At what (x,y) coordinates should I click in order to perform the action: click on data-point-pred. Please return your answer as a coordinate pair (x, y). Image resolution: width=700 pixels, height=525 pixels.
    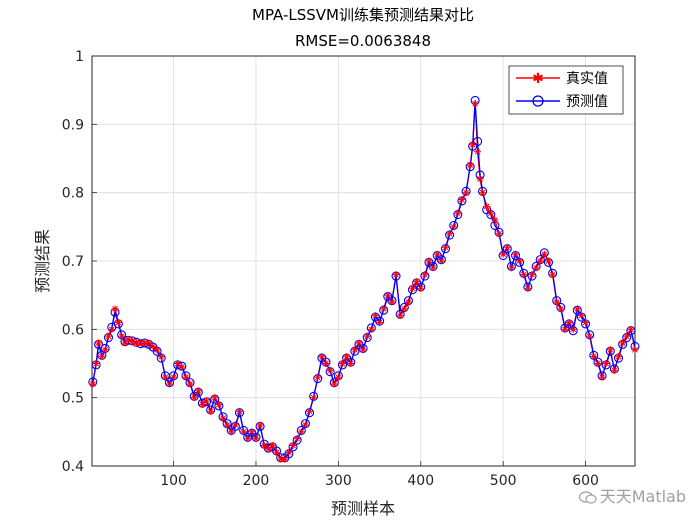
    Looking at the image, I should click on (478, 141).